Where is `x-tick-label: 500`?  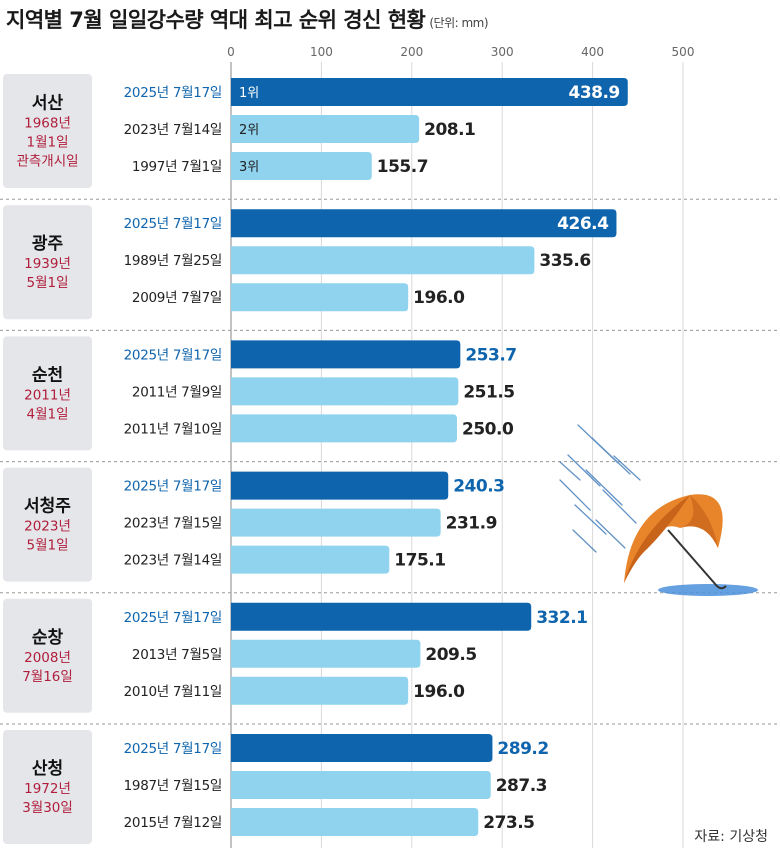
x-tick-label: 500 is located at coordinates (683, 52).